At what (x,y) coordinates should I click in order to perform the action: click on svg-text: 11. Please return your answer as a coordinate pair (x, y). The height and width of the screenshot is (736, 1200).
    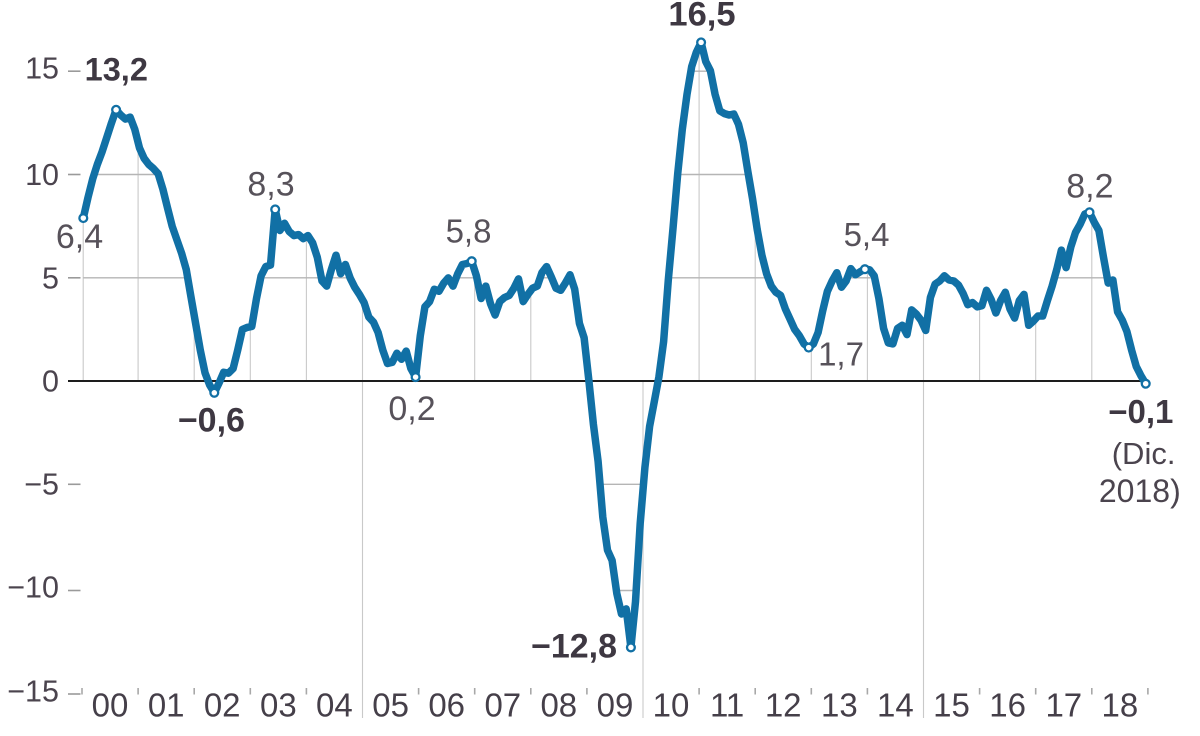
    Looking at the image, I should click on (727, 705).